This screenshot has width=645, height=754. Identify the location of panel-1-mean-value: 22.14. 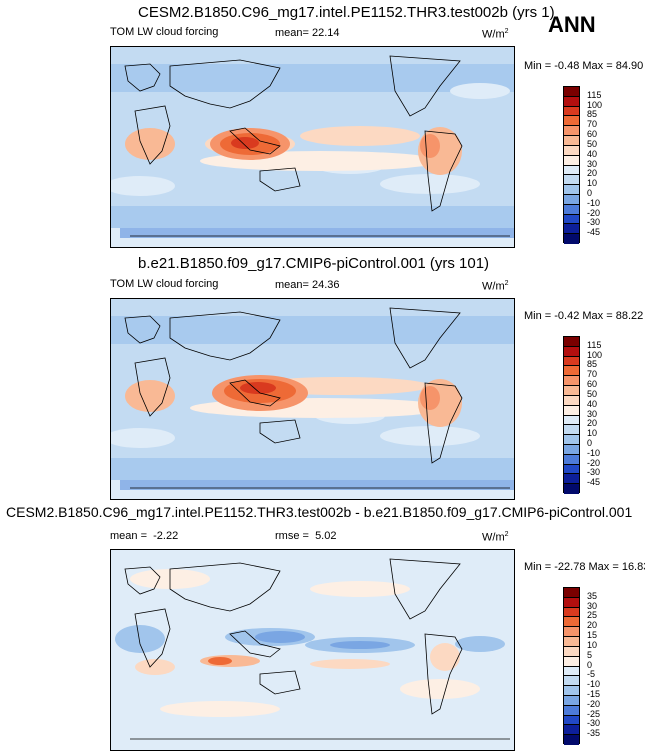
(326, 33).